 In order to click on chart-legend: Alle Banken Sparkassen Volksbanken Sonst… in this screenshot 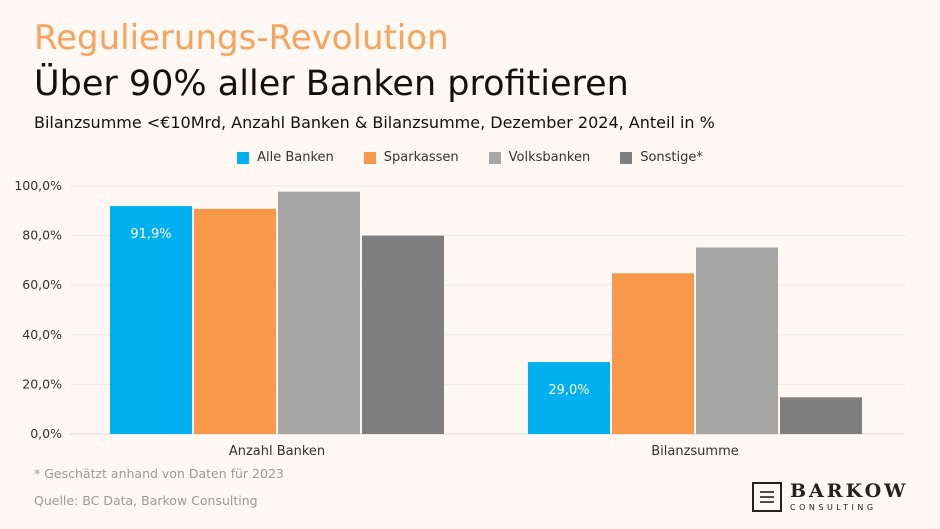, I will do `click(470, 157)`.